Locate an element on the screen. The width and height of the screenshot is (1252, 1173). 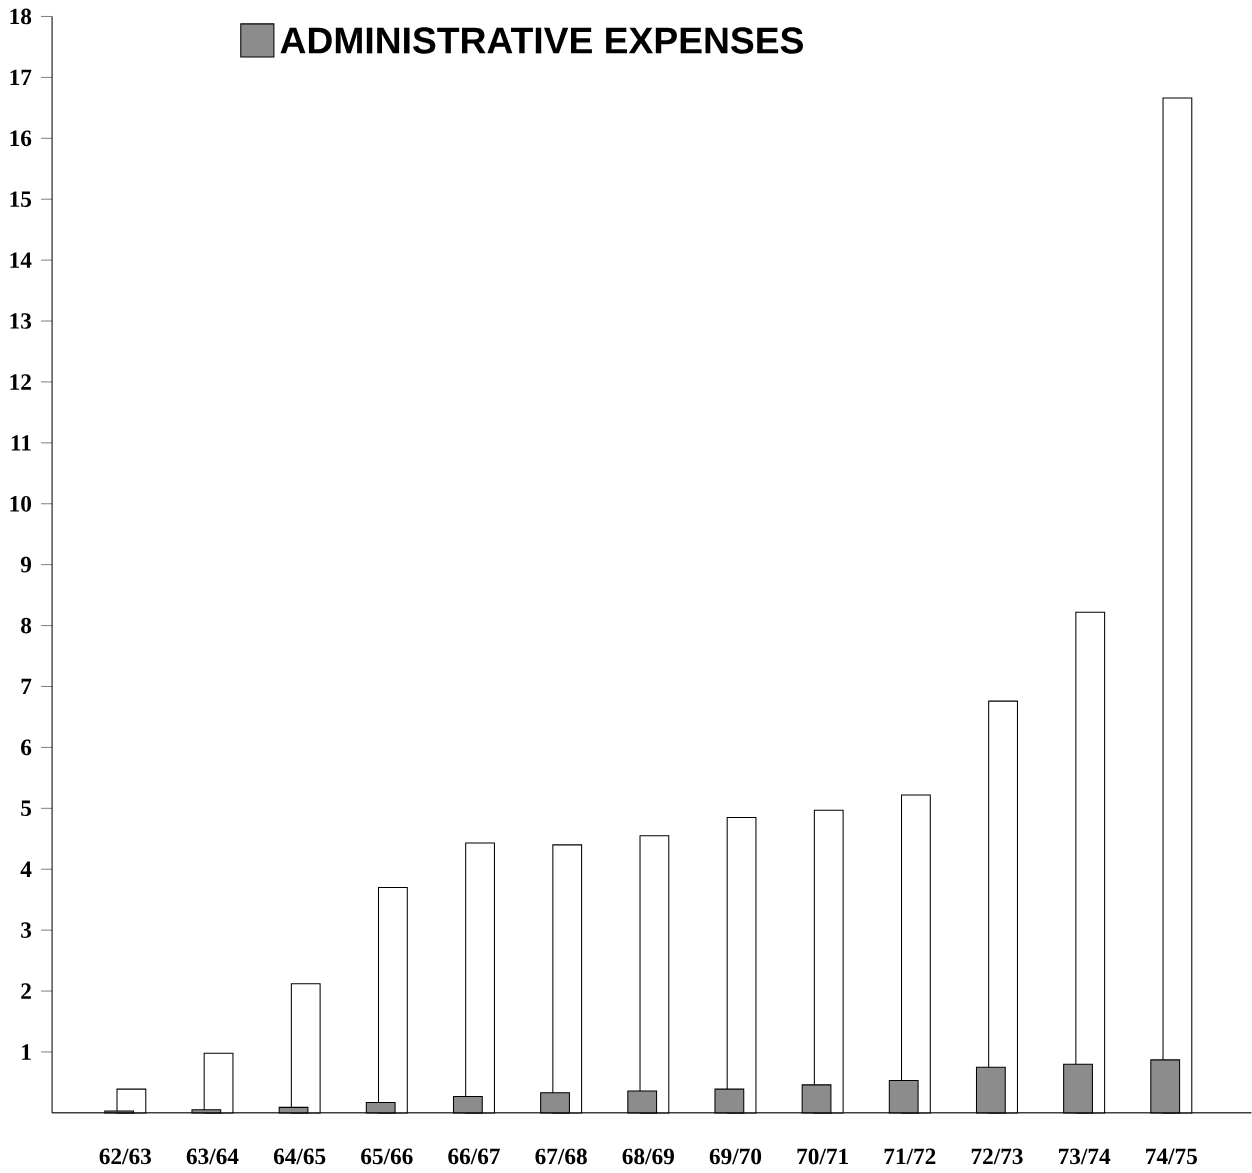
y-tick-label: 12 is located at coordinates (20, 382).